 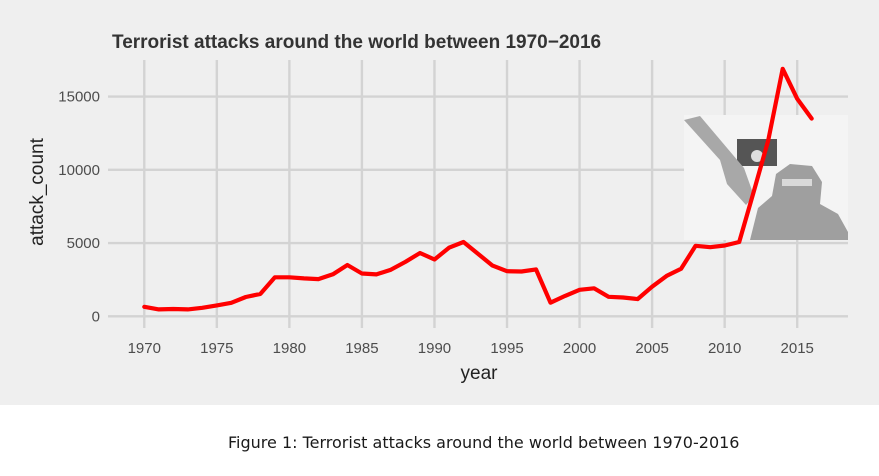 I want to click on y-tick-label: 10000, so click(x=79, y=170).